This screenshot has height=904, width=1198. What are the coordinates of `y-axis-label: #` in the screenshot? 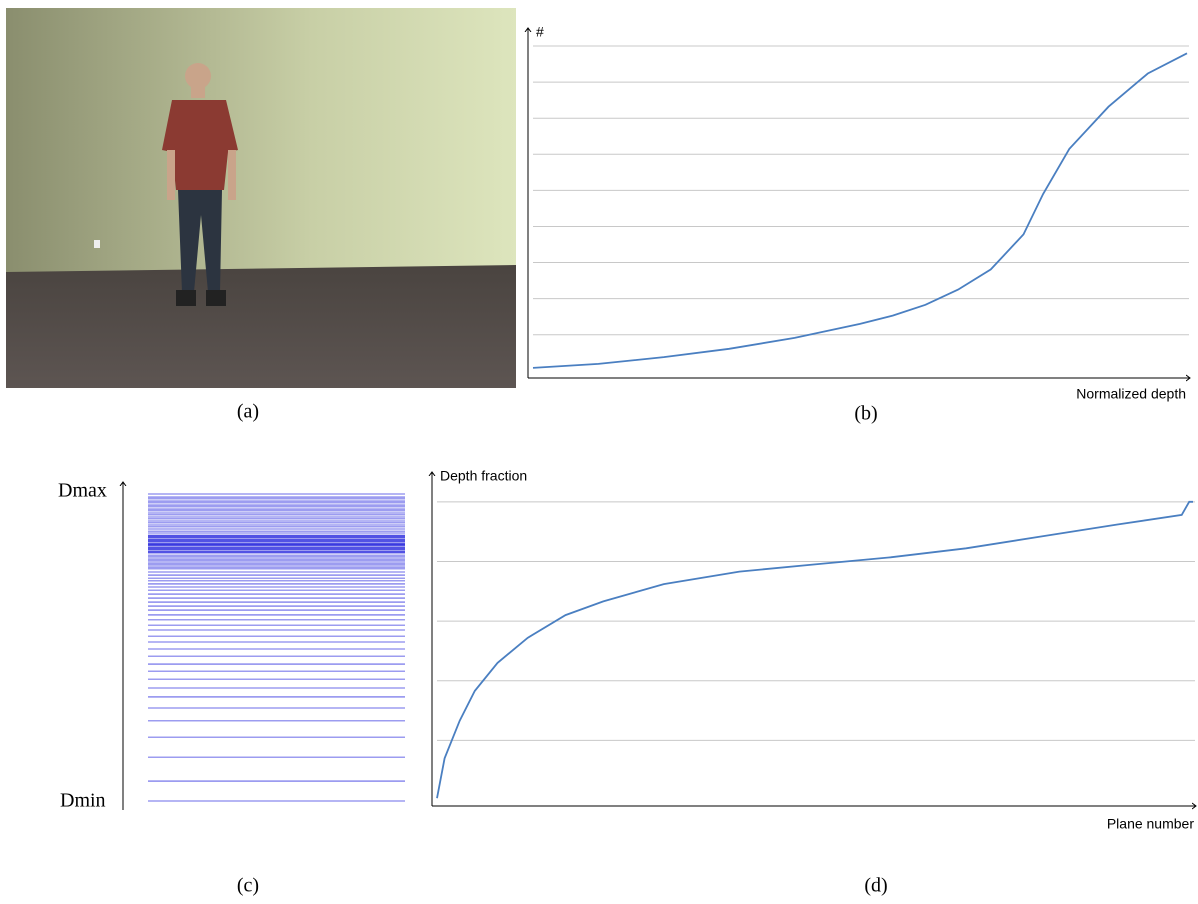 It's located at (540, 32).